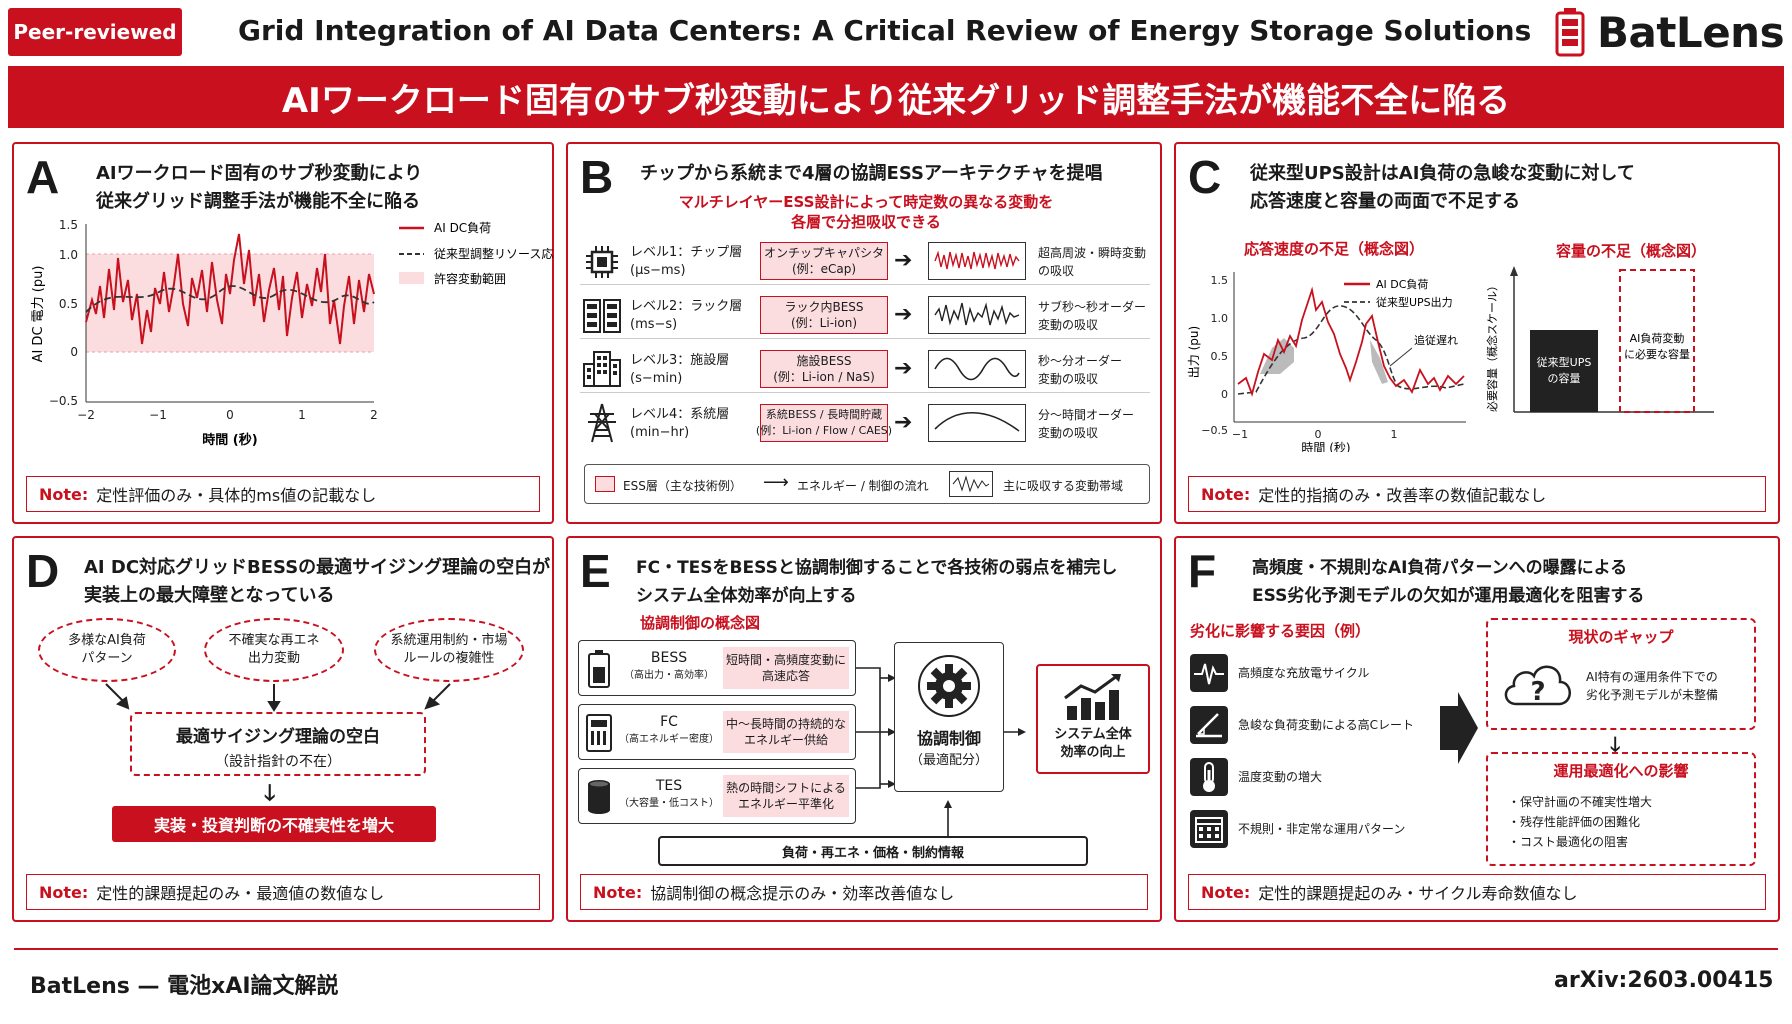 This screenshot has height=1024, width=1792. What do you see at coordinates (1492, 346) in the screenshot?
I see `y-axis-label: 必要容量（概念スケール）` at bounding box center [1492, 346].